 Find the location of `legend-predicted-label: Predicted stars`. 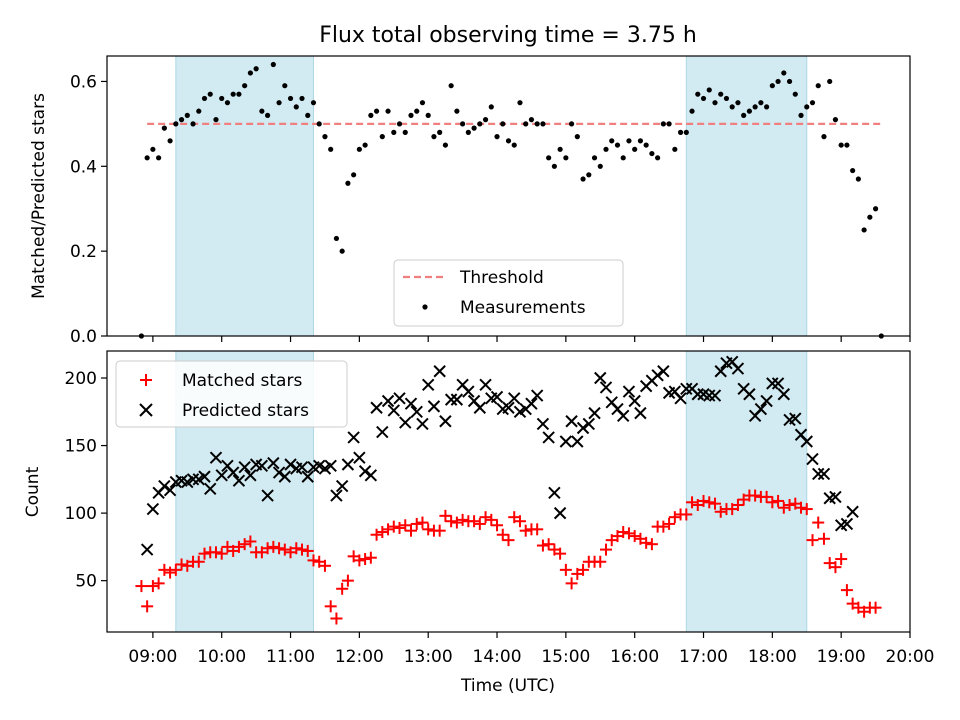

legend-predicted-label: Predicted stars is located at coordinates (245, 411).